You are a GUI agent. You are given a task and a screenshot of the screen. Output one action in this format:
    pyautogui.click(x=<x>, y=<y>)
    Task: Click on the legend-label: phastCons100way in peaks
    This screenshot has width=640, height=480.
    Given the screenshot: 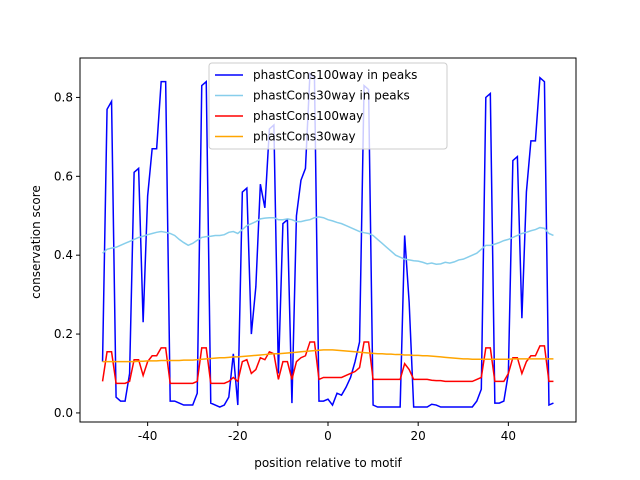 What is the action you would take?
    pyautogui.click(x=335, y=75)
    